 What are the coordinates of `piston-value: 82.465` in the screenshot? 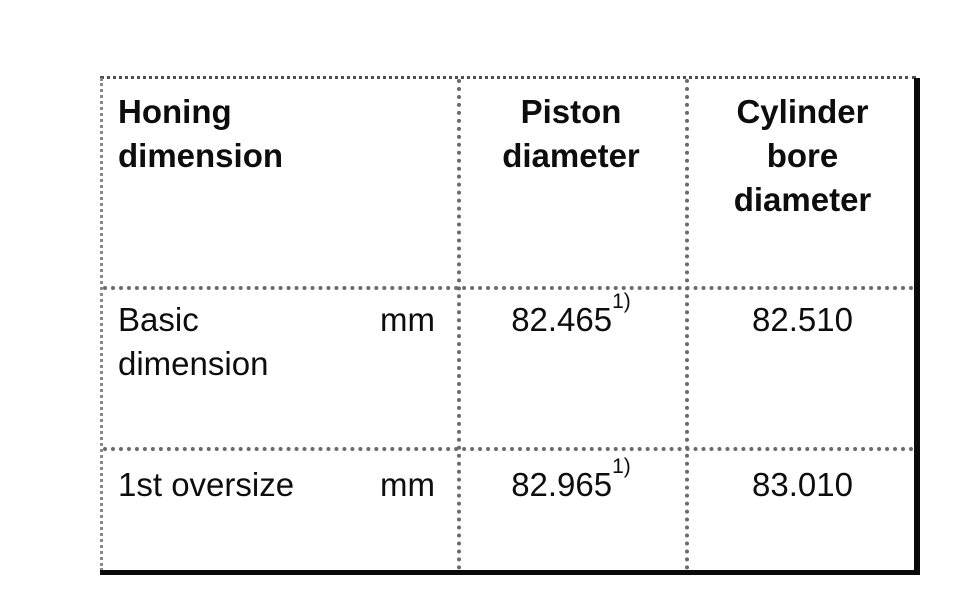 It's located at (562, 319).